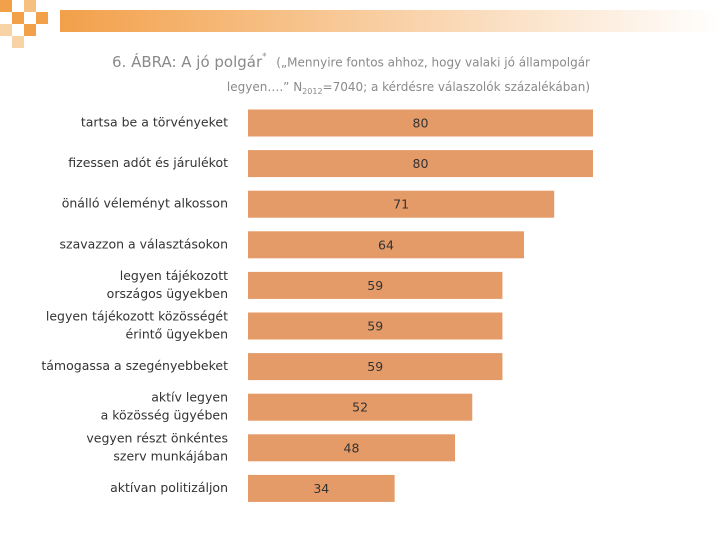 This screenshot has height=540, width=720. What do you see at coordinates (264, 57) in the screenshot?
I see `title-mark: *` at bounding box center [264, 57].